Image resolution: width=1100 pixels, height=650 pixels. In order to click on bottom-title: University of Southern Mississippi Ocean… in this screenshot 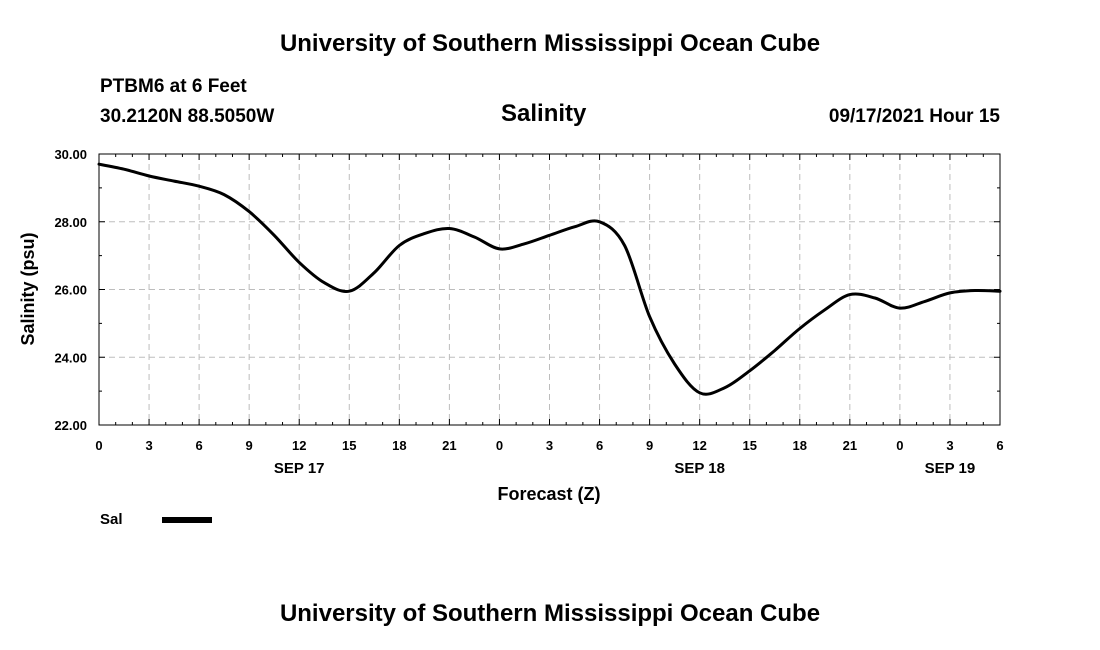, I will do `click(550, 613)`.